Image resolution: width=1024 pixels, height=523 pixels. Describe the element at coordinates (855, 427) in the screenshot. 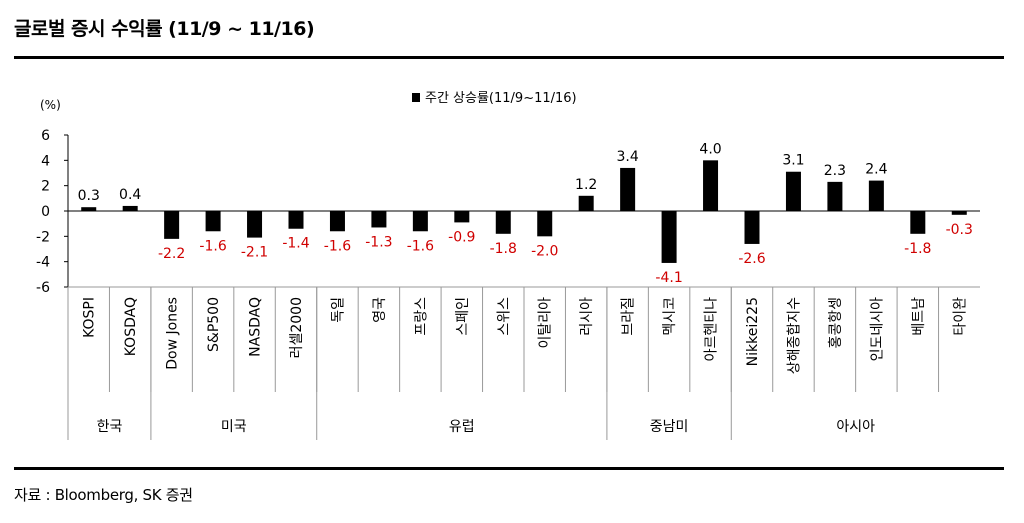

I see `group-label: 아시아` at that location.